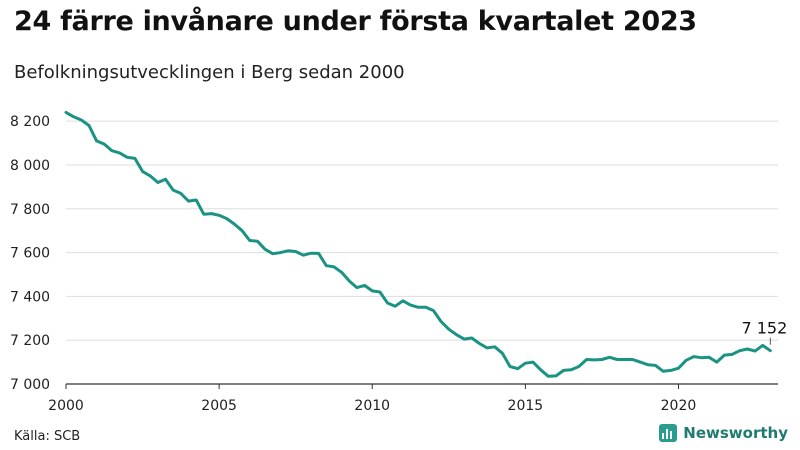  I want to click on y-tick-label: 7 400, so click(30, 297).